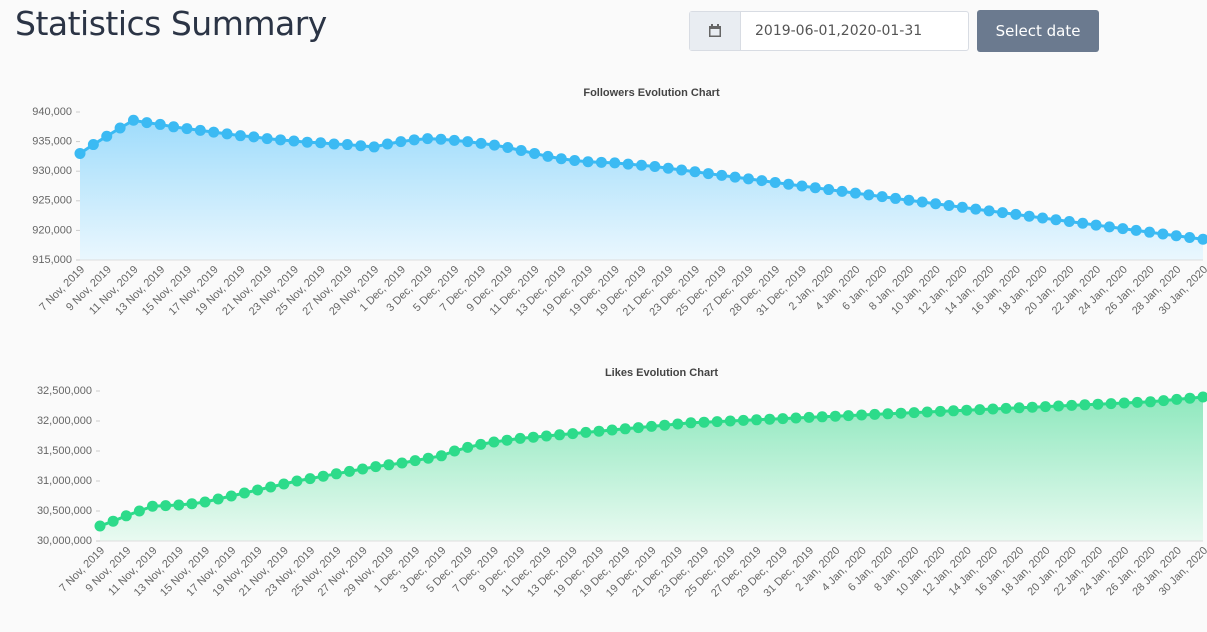  I want to click on chart-title: Likes Evolution Chart, so click(661, 373).